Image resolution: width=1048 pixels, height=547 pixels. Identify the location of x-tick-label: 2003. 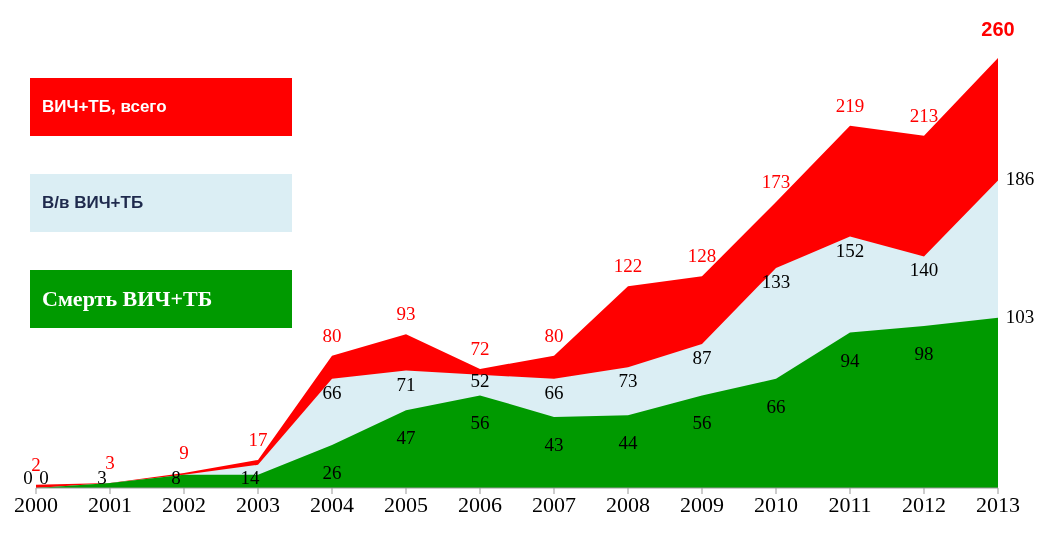
(258, 504).